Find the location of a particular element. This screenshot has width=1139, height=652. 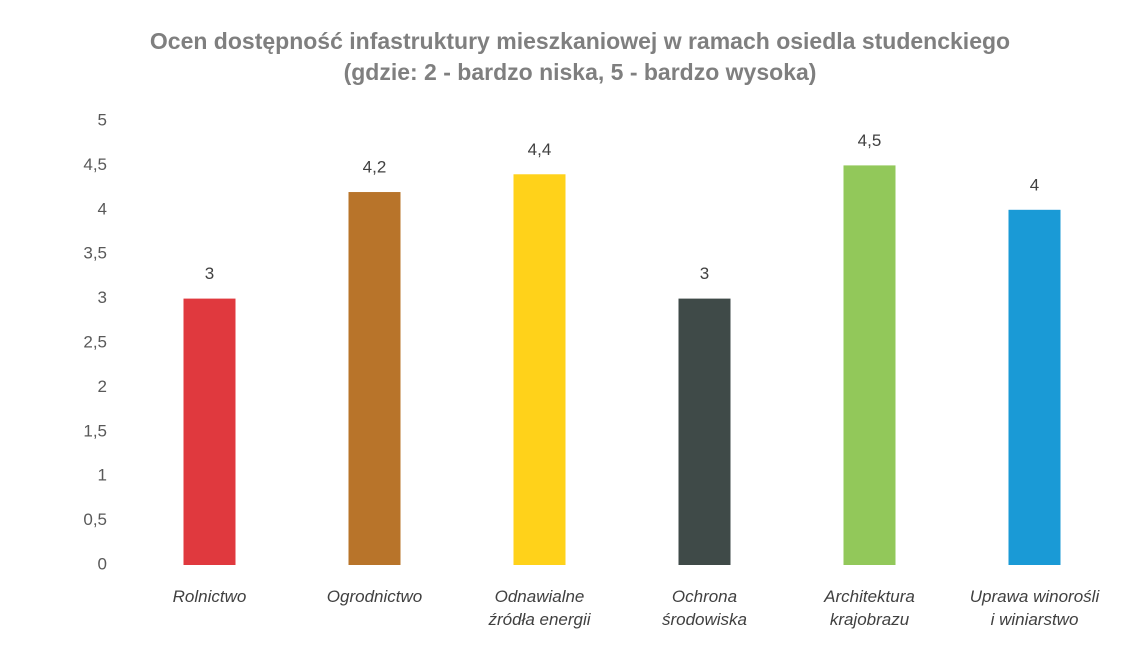

y-tick-label: 0 is located at coordinates (102, 563).